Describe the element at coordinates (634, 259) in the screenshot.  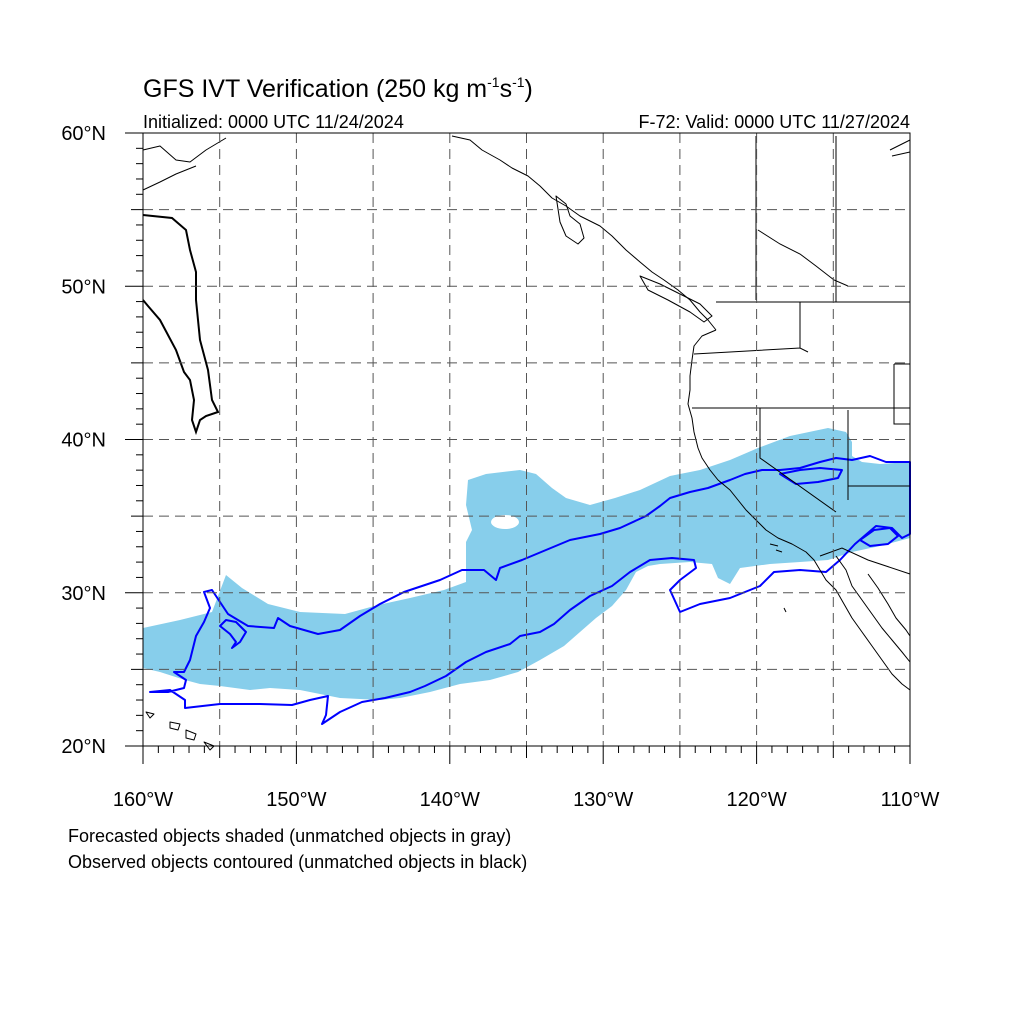
I see `coastline-bc-islands` at that location.